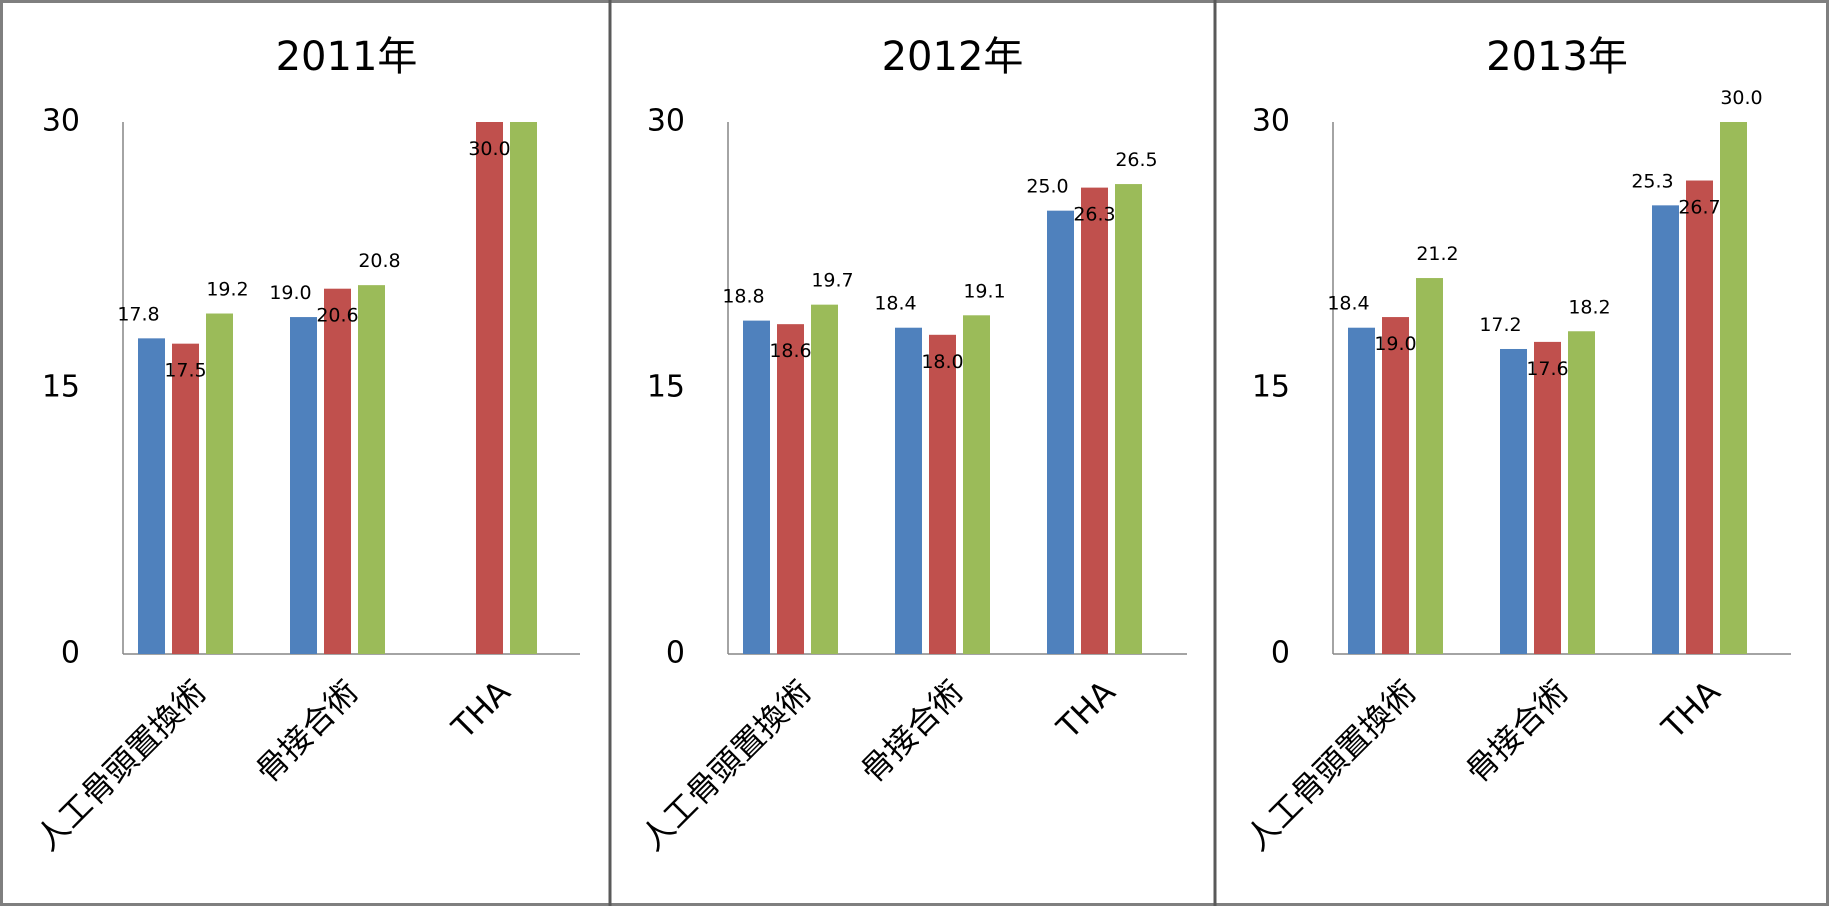  What do you see at coordinates (379, 261) in the screenshot?
I see `data-label: 20.8` at bounding box center [379, 261].